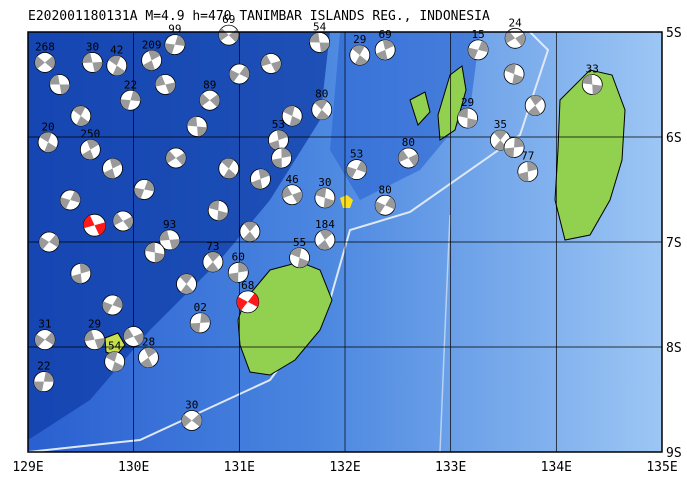  Describe the element at coordinates (324, 182) in the screenshot. I see `depth-label: 30` at that location.